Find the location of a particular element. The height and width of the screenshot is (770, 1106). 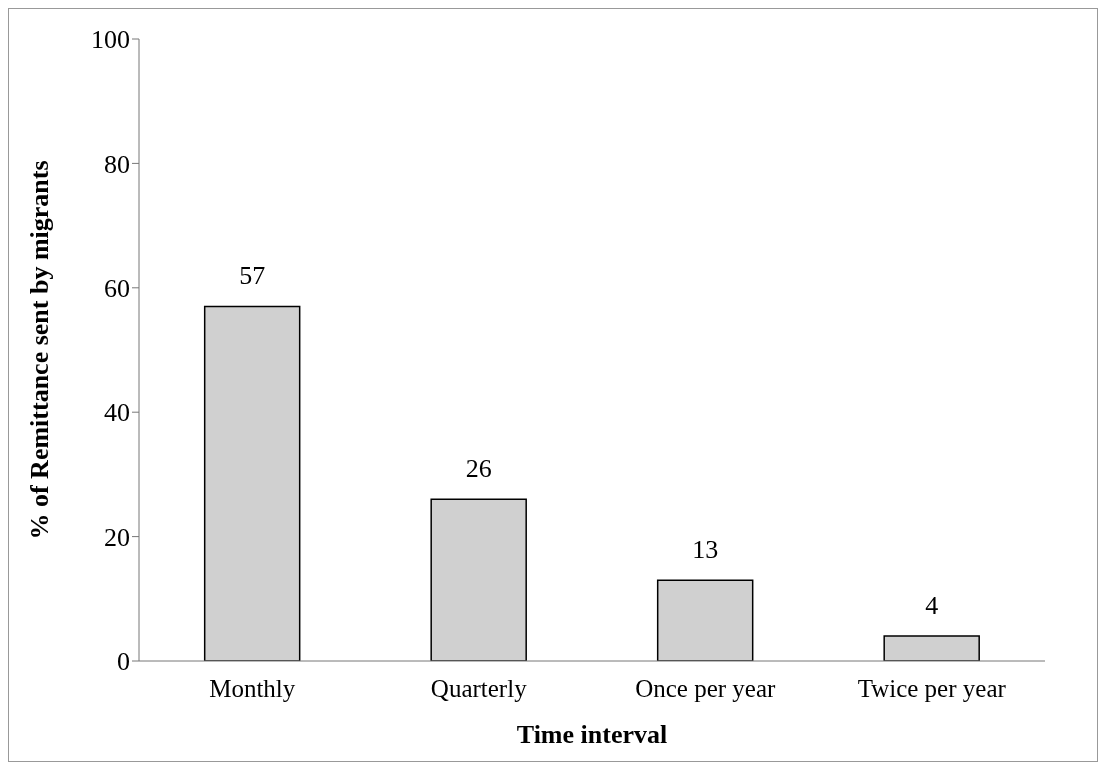

y-tick-label: 0 is located at coordinates (123, 662).